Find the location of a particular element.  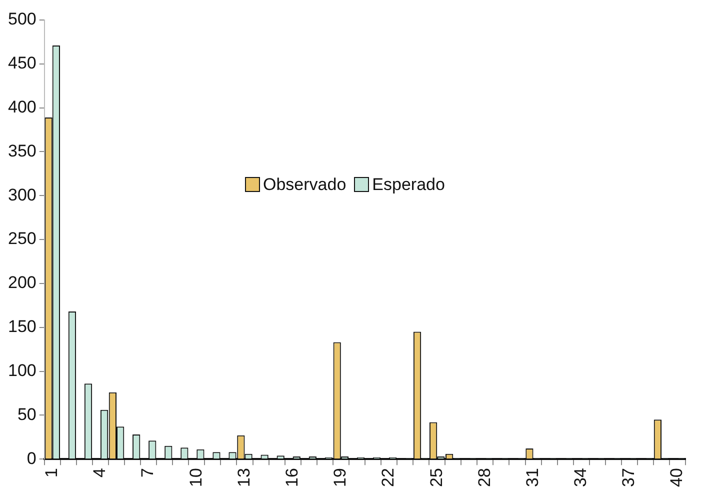

y-tick-label: 500 is located at coordinates (22, 19).